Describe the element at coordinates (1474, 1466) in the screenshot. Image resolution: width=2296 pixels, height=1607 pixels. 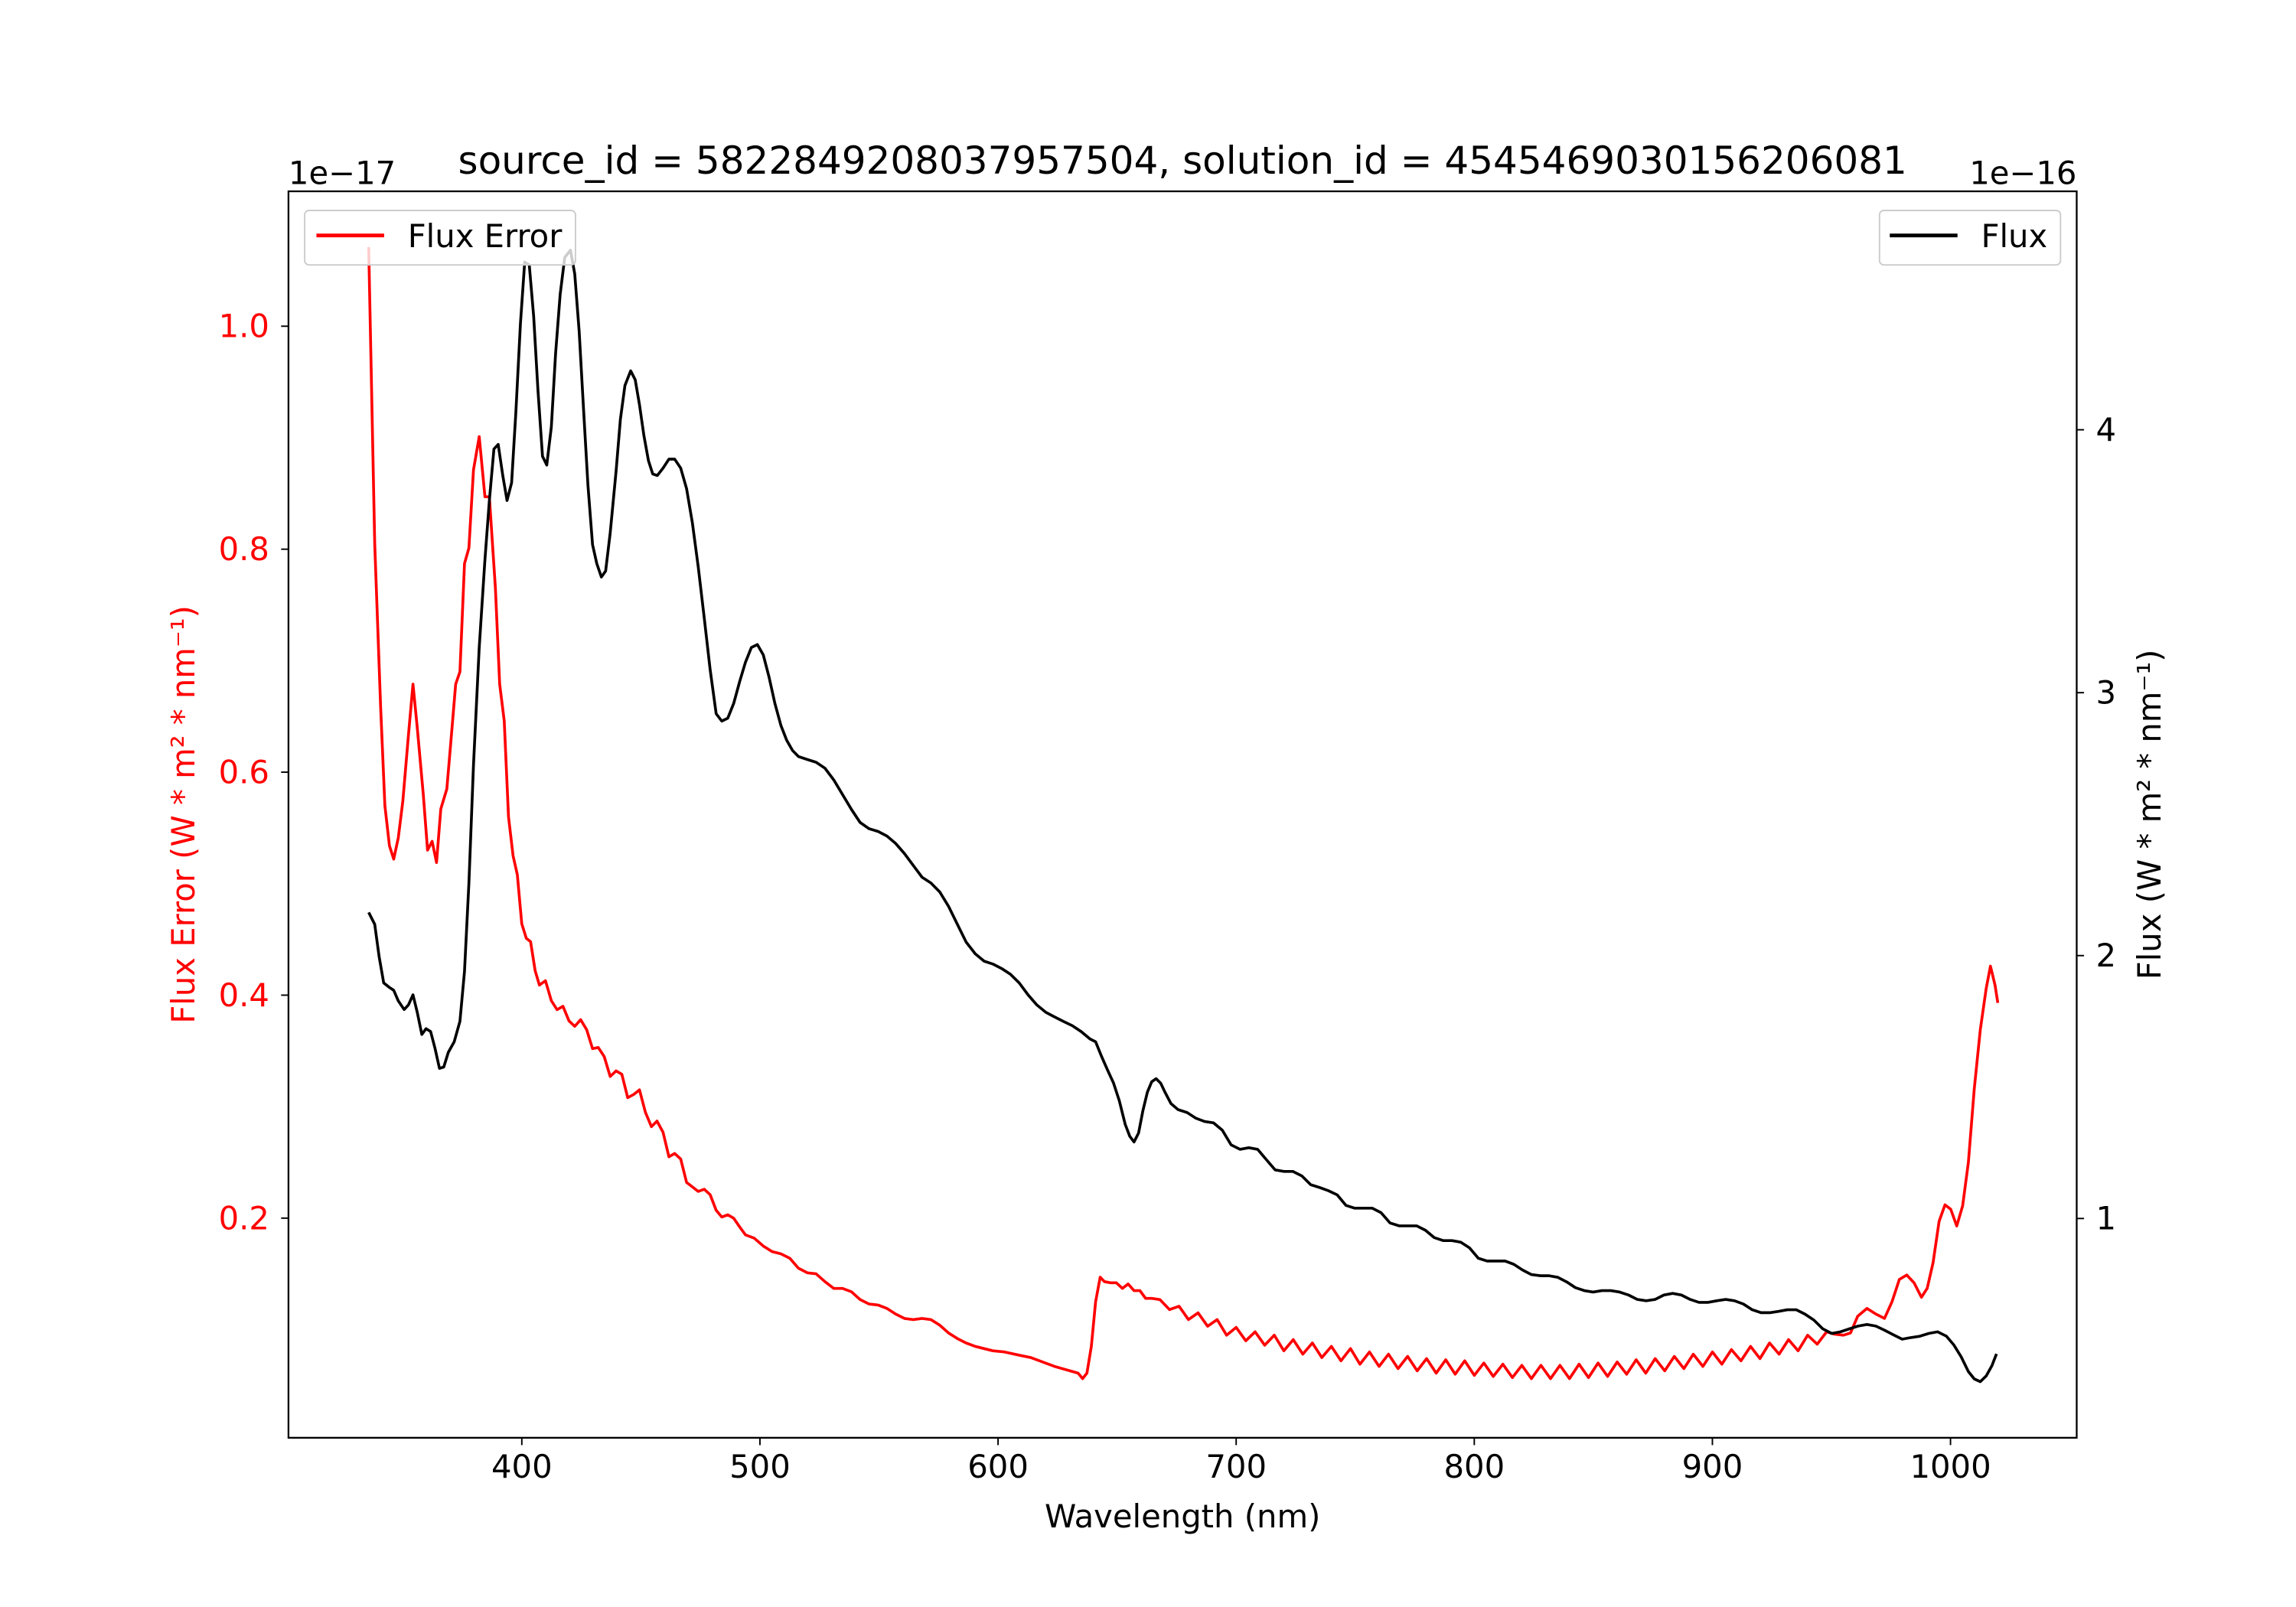
I see `x-tick-label: 800` at that location.